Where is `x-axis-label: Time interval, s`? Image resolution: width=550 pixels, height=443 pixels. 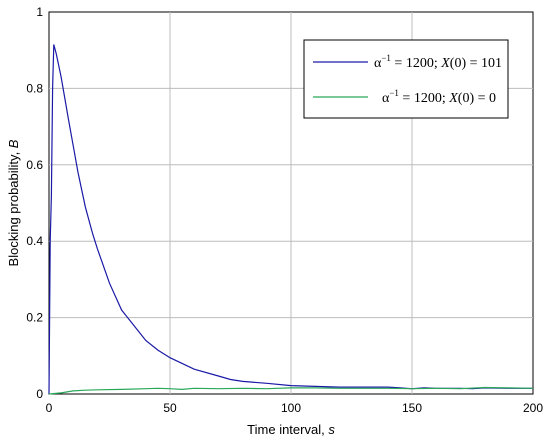
x-axis-label: Time interval, s is located at coordinates (291, 429).